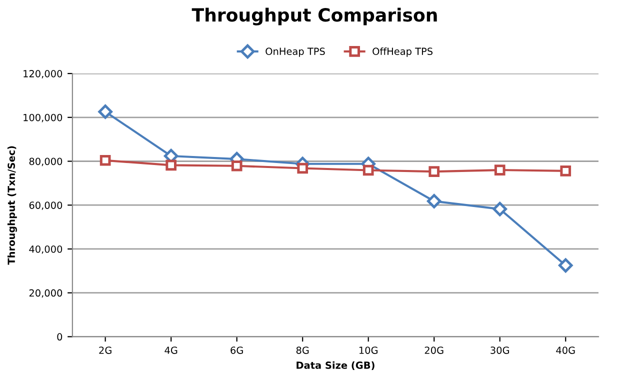 This screenshot has width=630, height=387. What do you see at coordinates (171, 350) in the screenshot?
I see `x-tick-label: 4G` at bounding box center [171, 350].